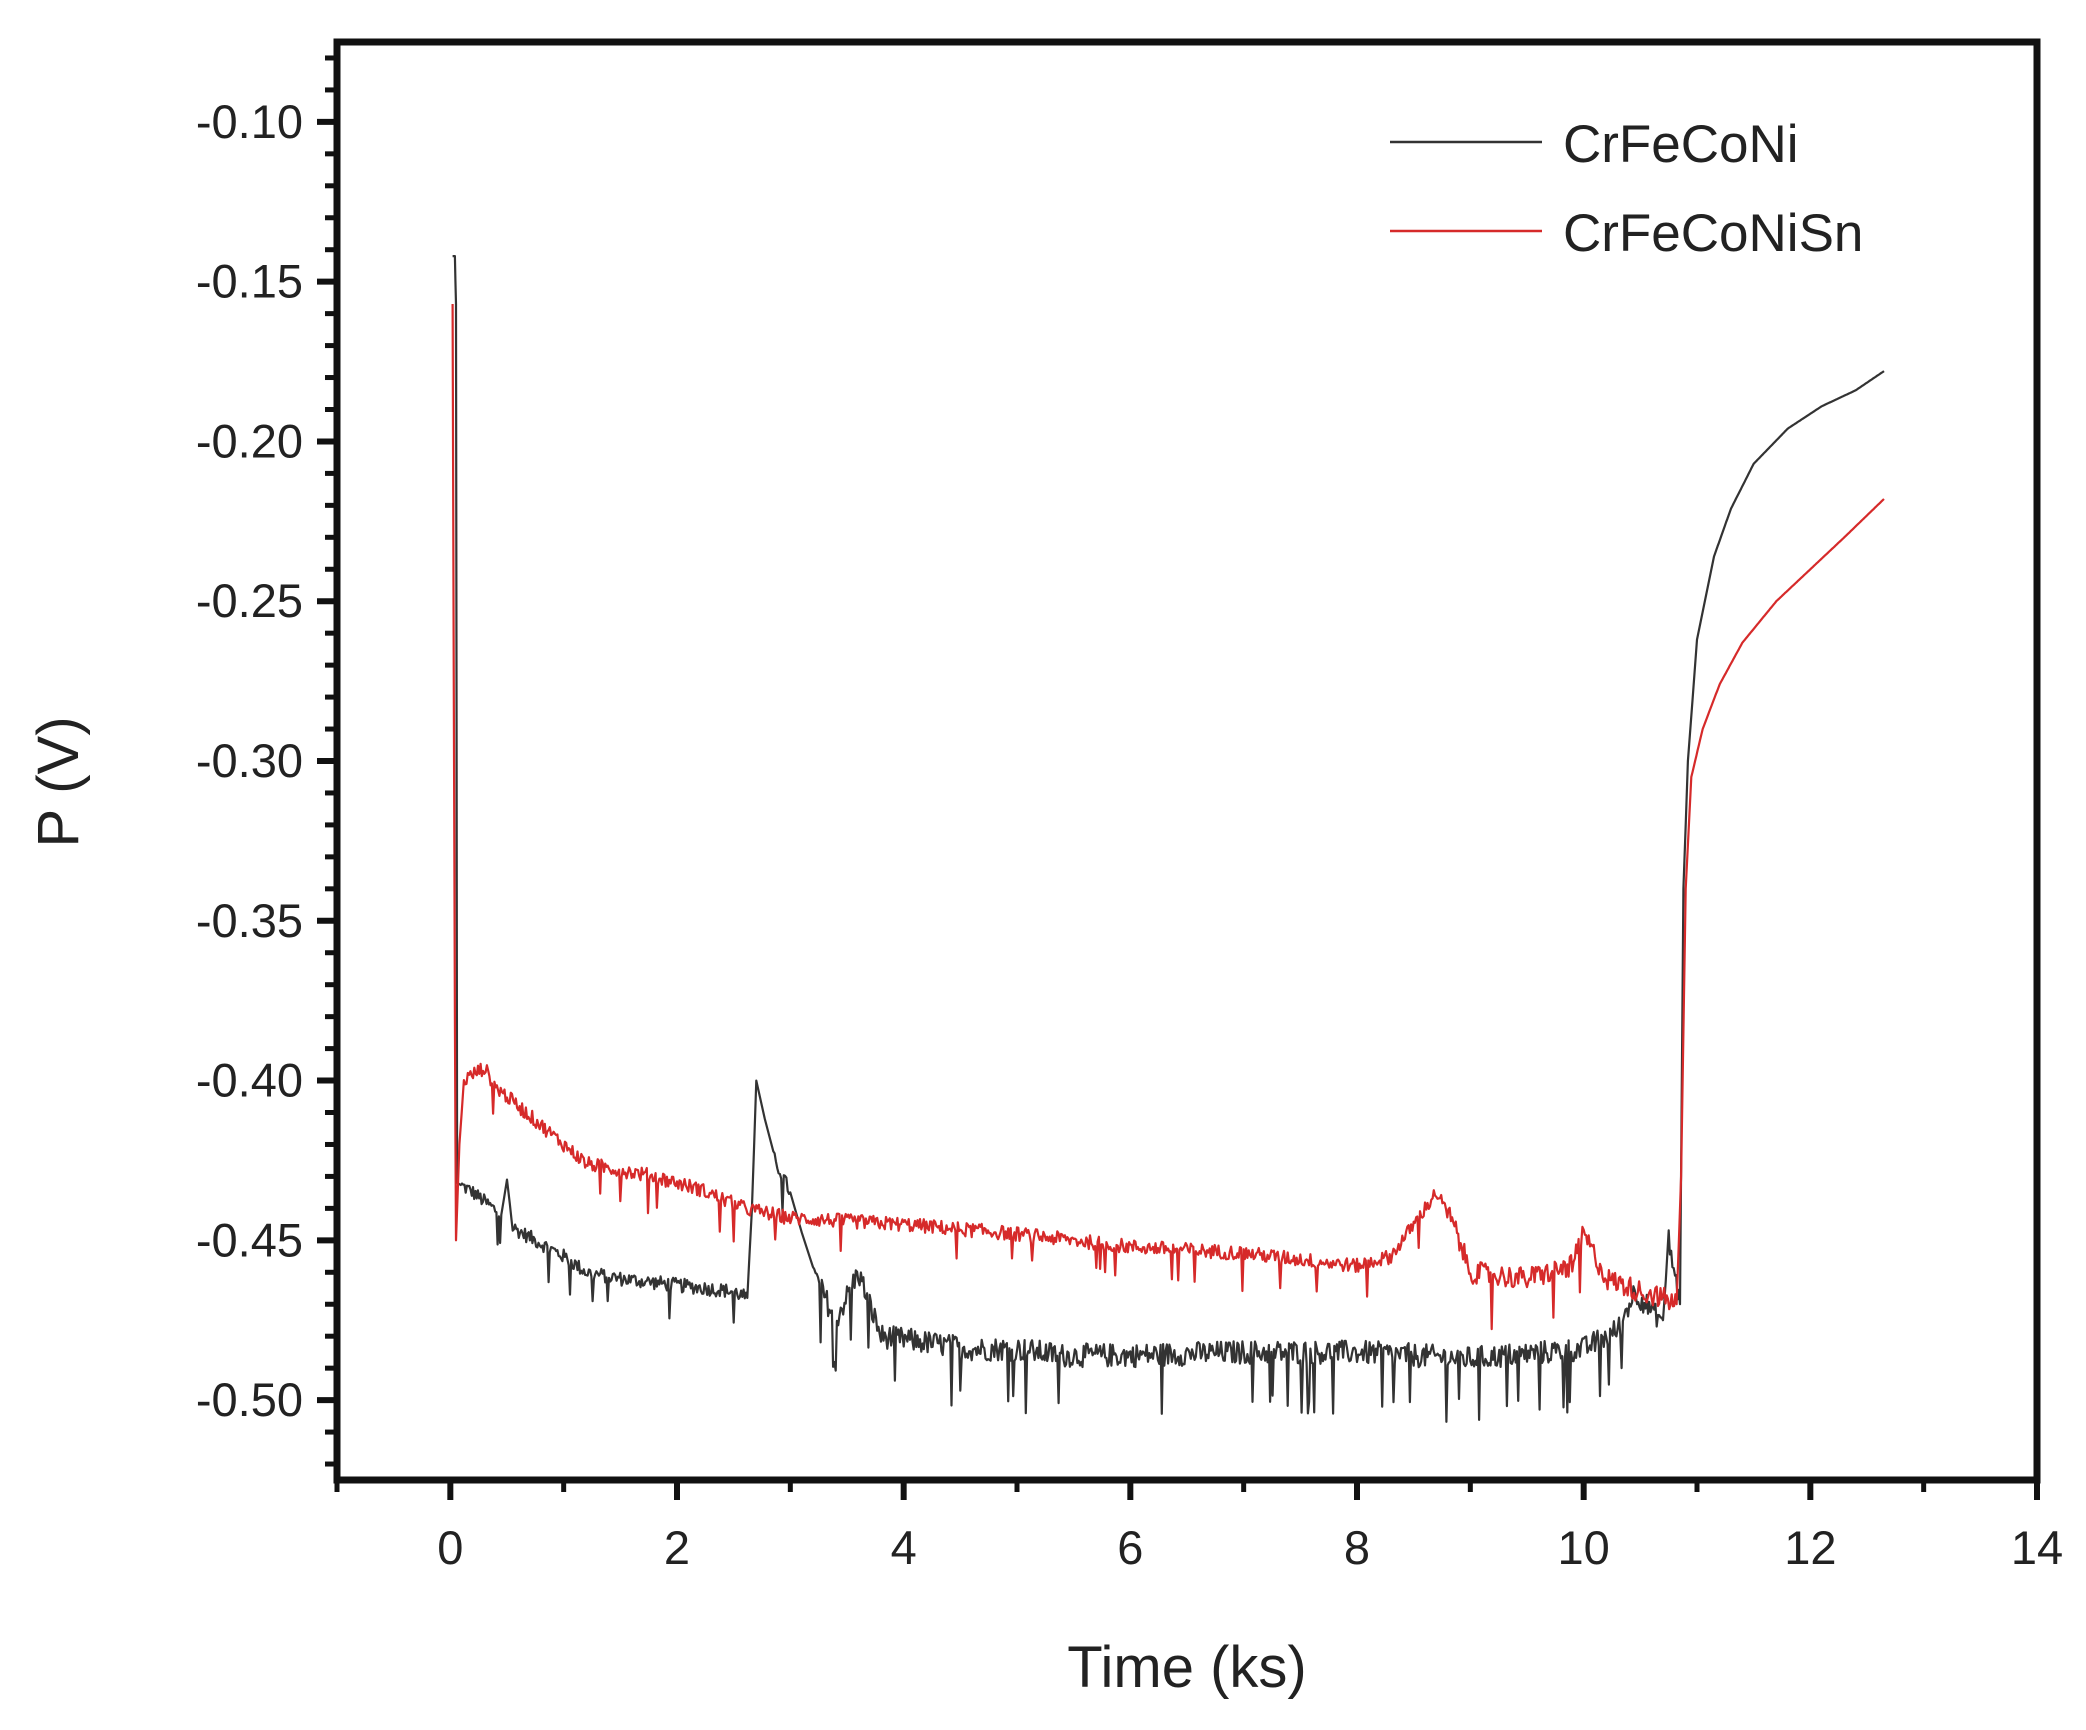 The image size is (2086, 1730). Describe the element at coordinates (1626, 189) in the screenshot. I see `legend: CrFeCoNi CrFeCoNiSn` at that location.